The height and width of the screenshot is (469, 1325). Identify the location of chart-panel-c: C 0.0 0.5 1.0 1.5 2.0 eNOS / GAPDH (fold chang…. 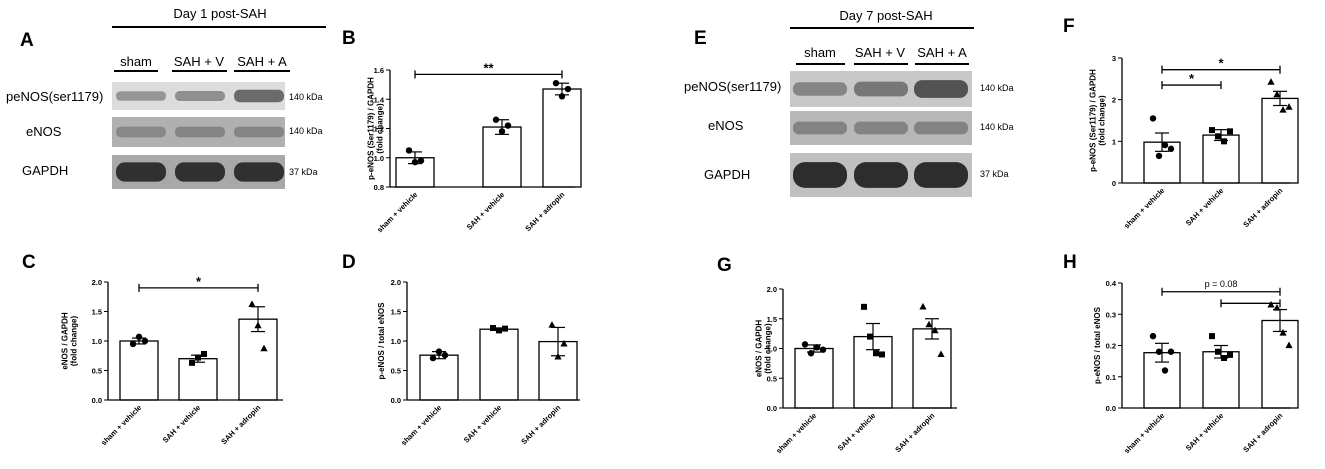
(152, 349).